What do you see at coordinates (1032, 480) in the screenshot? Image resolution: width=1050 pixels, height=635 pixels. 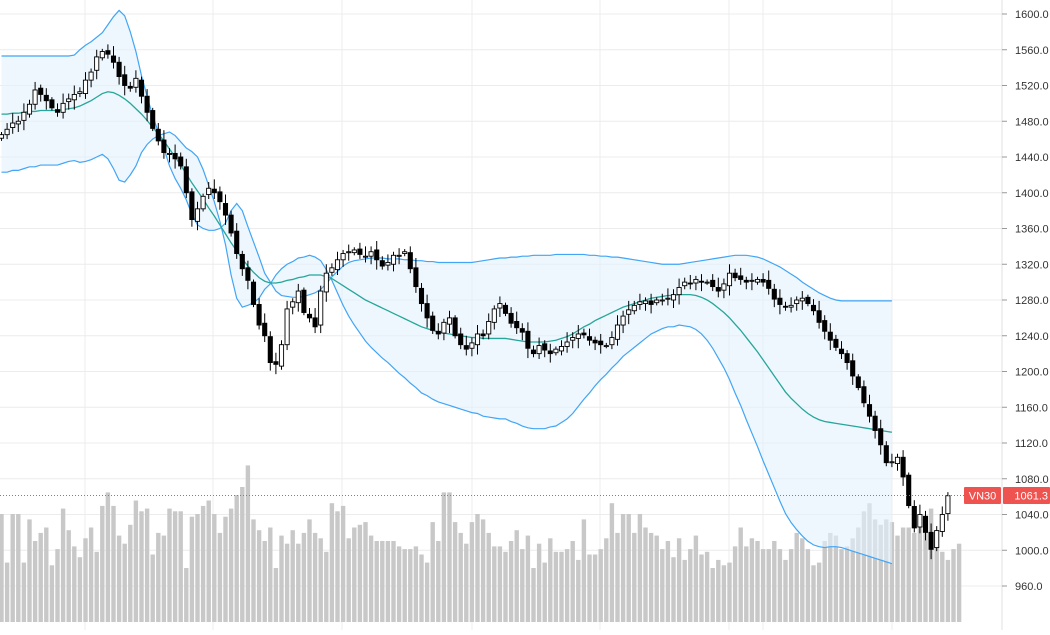 I see `y-tick-label: 1080.0` at bounding box center [1032, 480].